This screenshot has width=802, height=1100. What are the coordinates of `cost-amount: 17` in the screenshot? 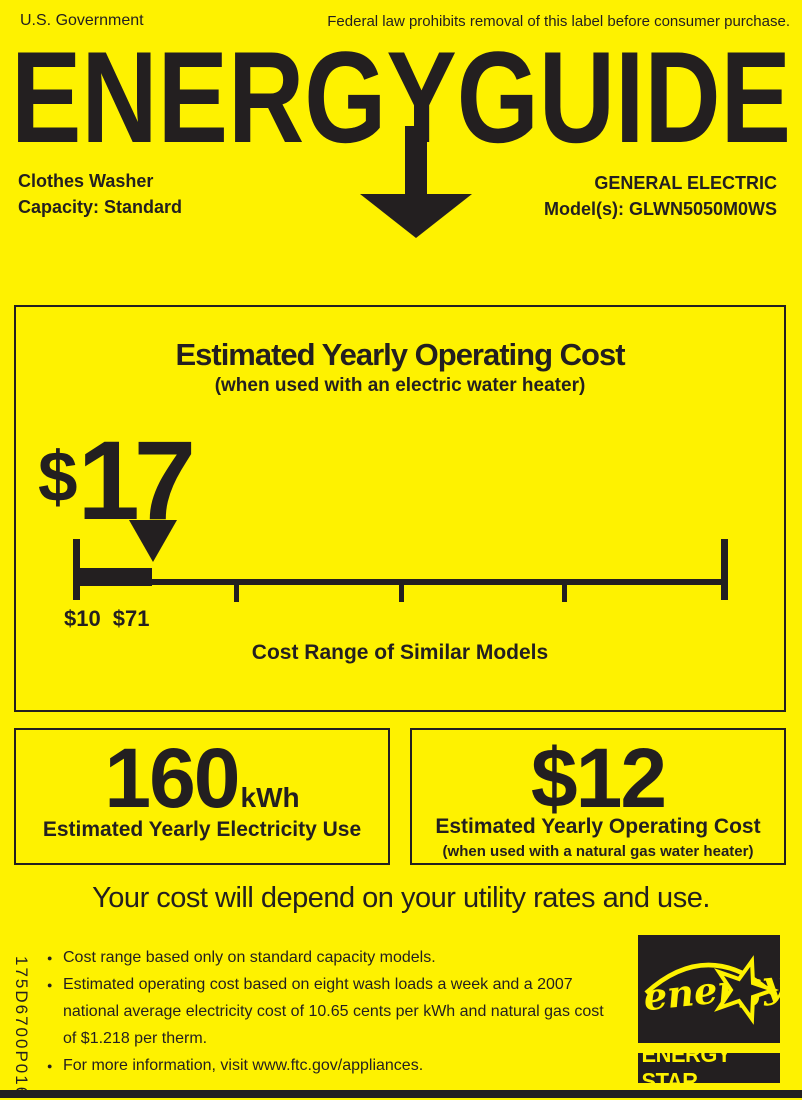 It's located at (137, 480).